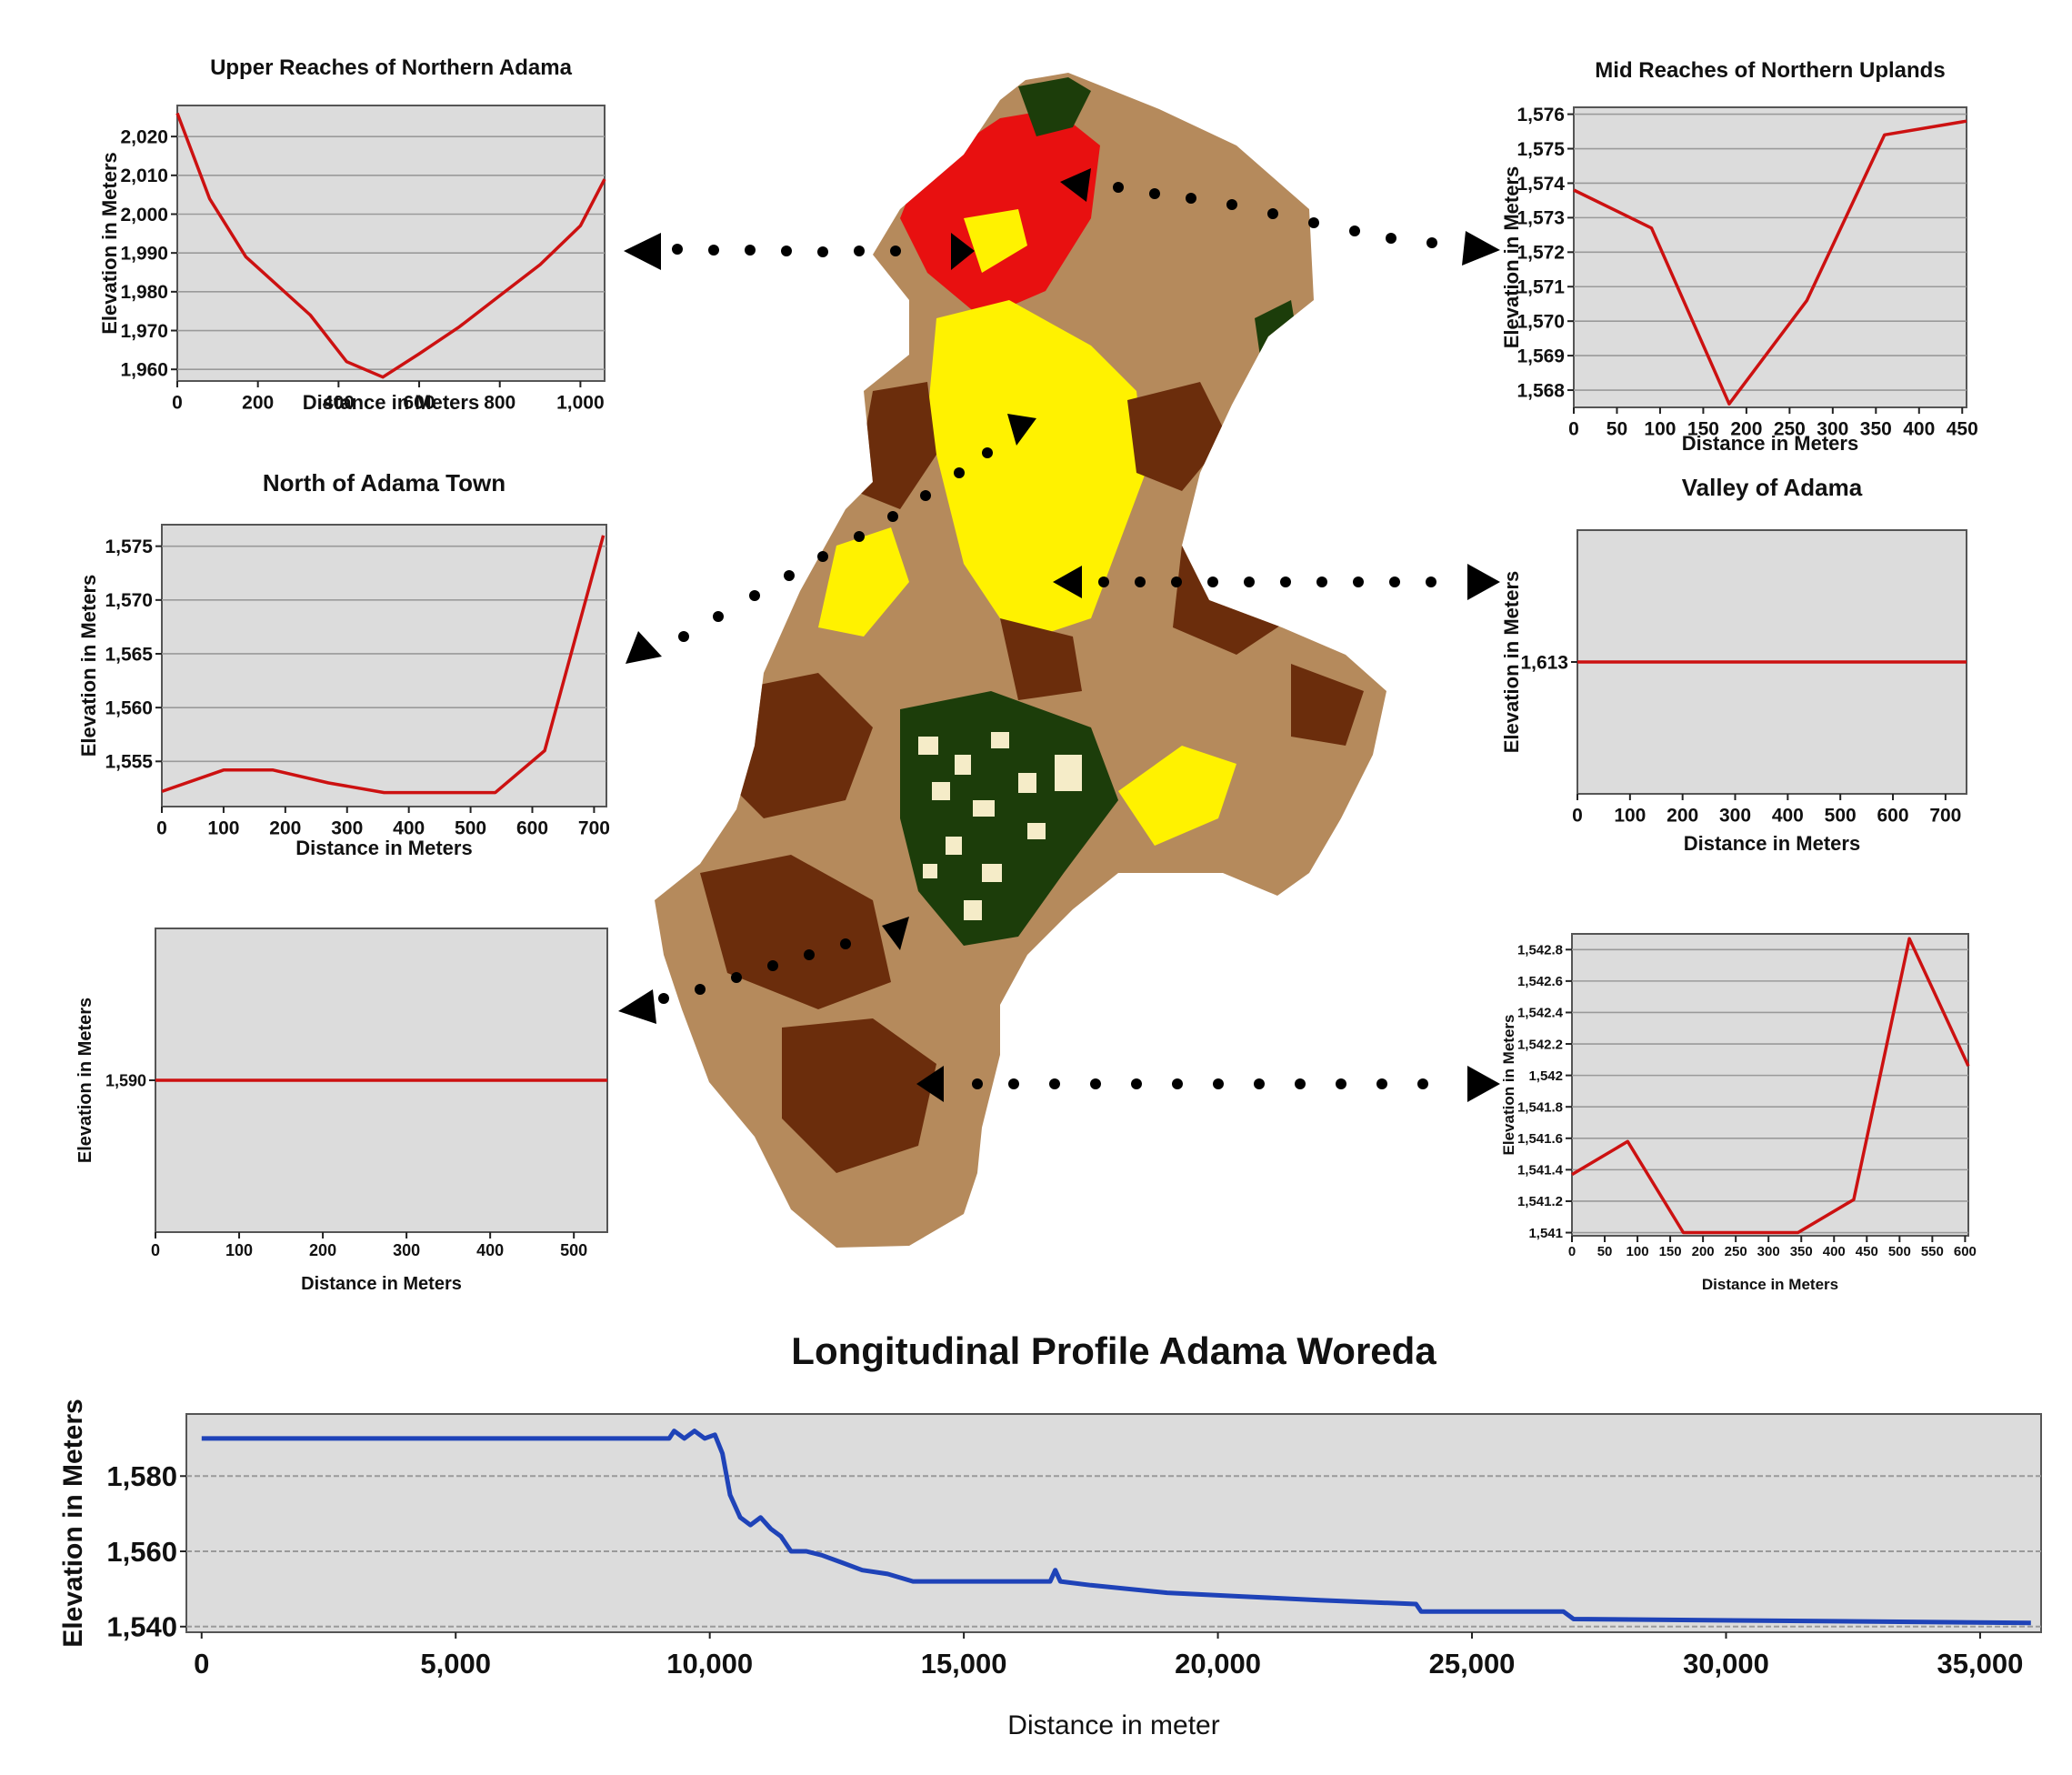 The width and height of the screenshot is (2072, 1775). What do you see at coordinates (1876, 428) in the screenshot?
I see `x-tick-label: 350` at bounding box center [1876, 428].